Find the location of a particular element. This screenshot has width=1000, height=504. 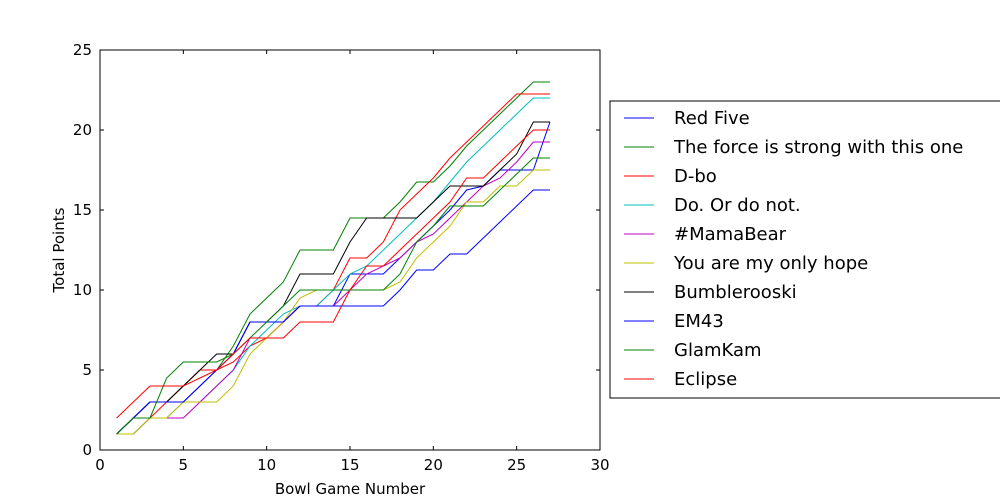

y-axis-label: Total Points is located at coordinates (59, 250).